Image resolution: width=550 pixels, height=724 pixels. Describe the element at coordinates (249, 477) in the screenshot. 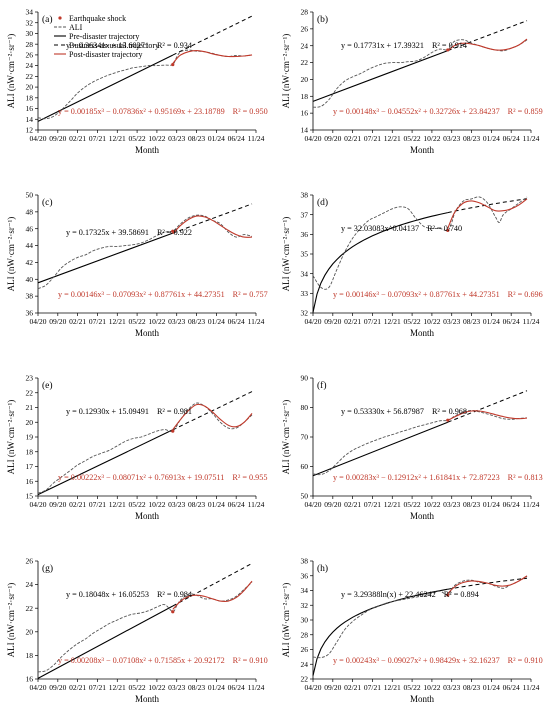

I see `post-fit-r2: R² = 0.955` at that location.